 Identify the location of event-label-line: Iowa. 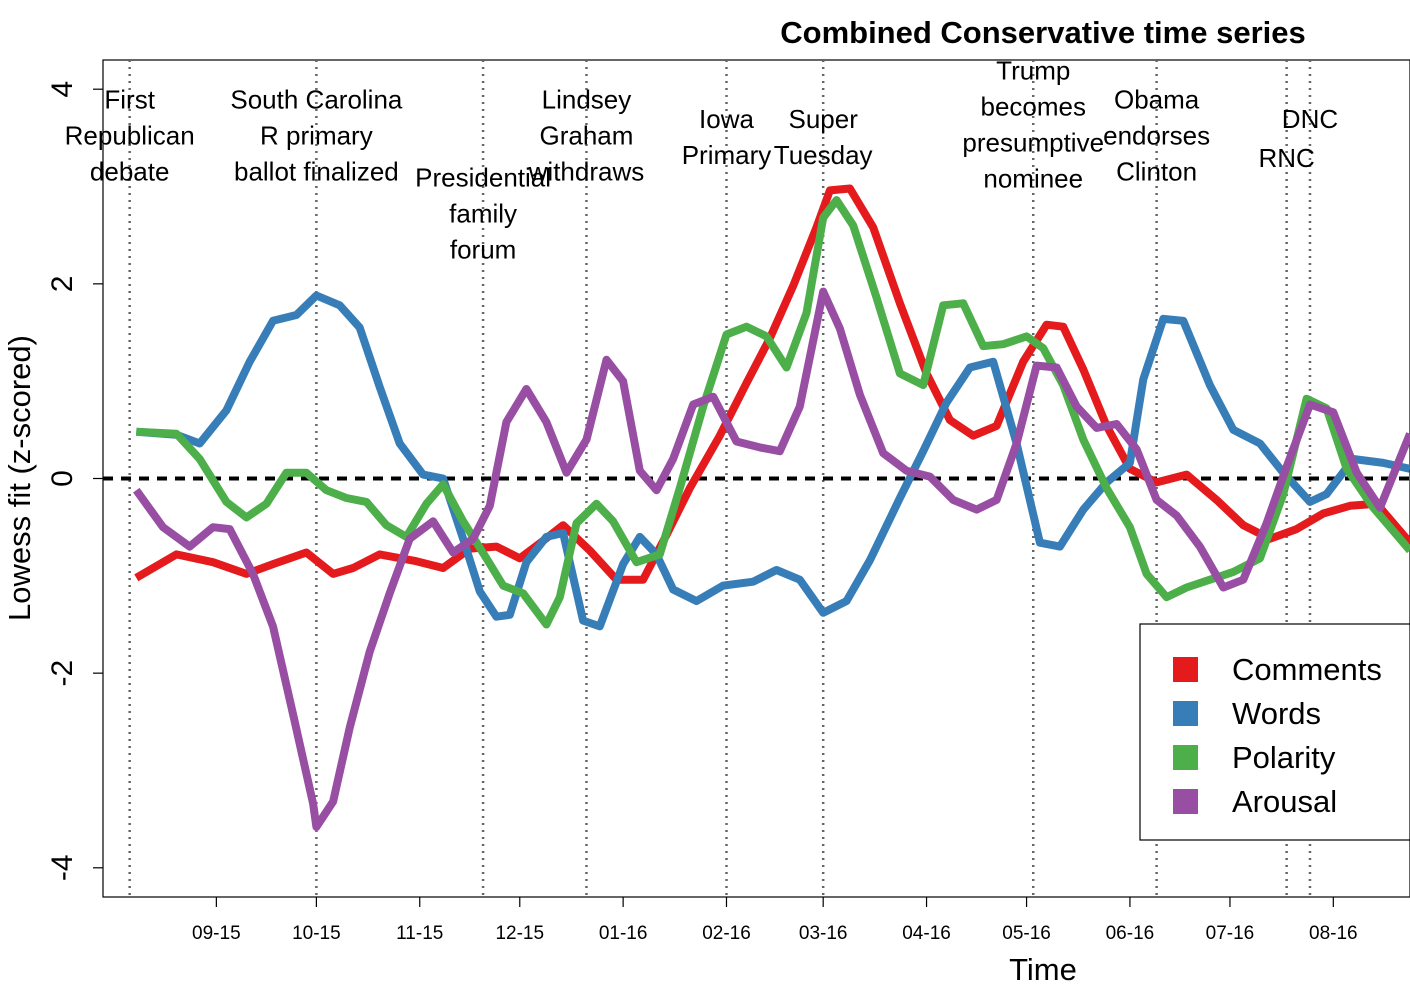
(726, 119).